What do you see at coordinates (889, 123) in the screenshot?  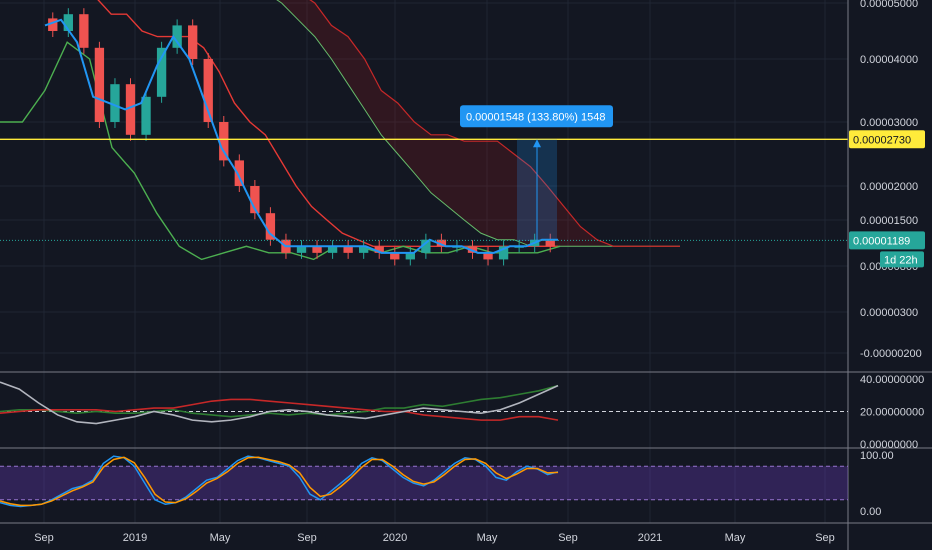 I see `price-axis-tick-label: 0.00003000` at bounding box center [889, 123].